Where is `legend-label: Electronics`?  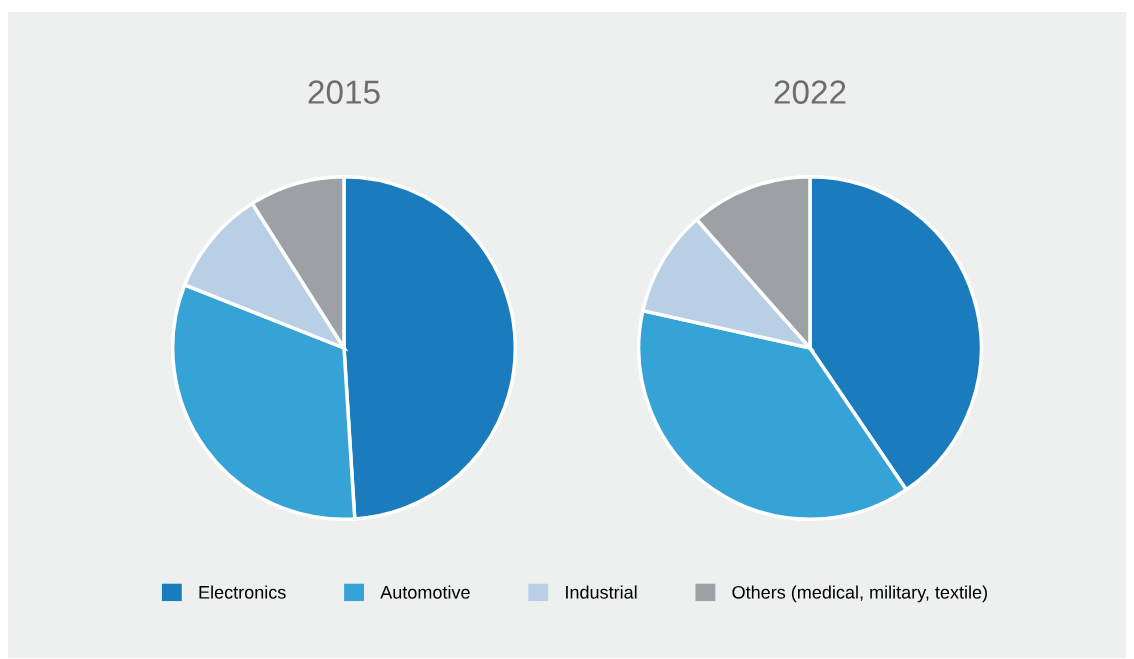 legend-label: Electronics is located at coordinates (242, 592).